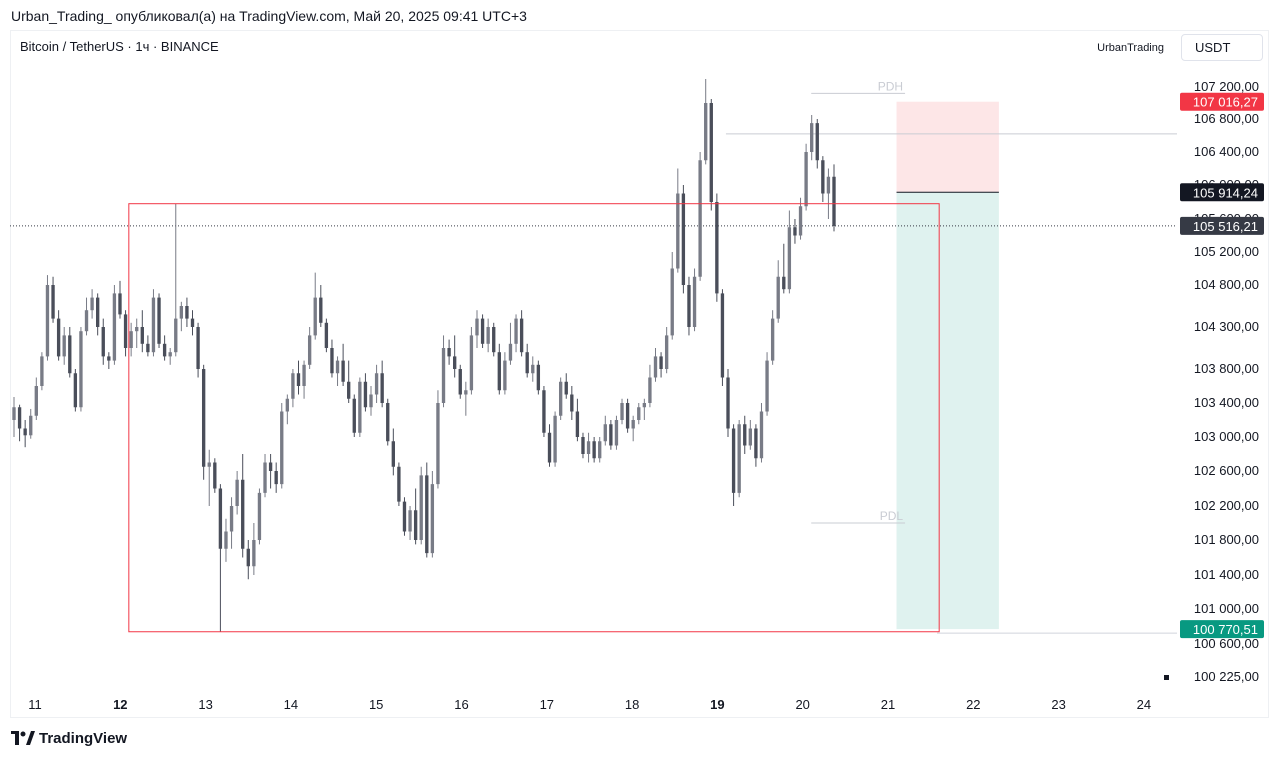  I want to click on price-labels: 107 016,27 105 914,24 105 516,21 100 770,51, so click(1222, 365).